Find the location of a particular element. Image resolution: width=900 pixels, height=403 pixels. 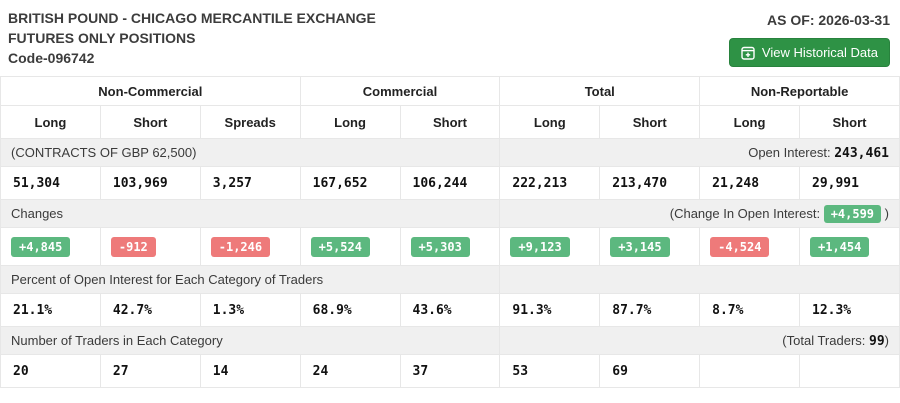

change-badge: +4,845 is located at coordinates (41, 246).